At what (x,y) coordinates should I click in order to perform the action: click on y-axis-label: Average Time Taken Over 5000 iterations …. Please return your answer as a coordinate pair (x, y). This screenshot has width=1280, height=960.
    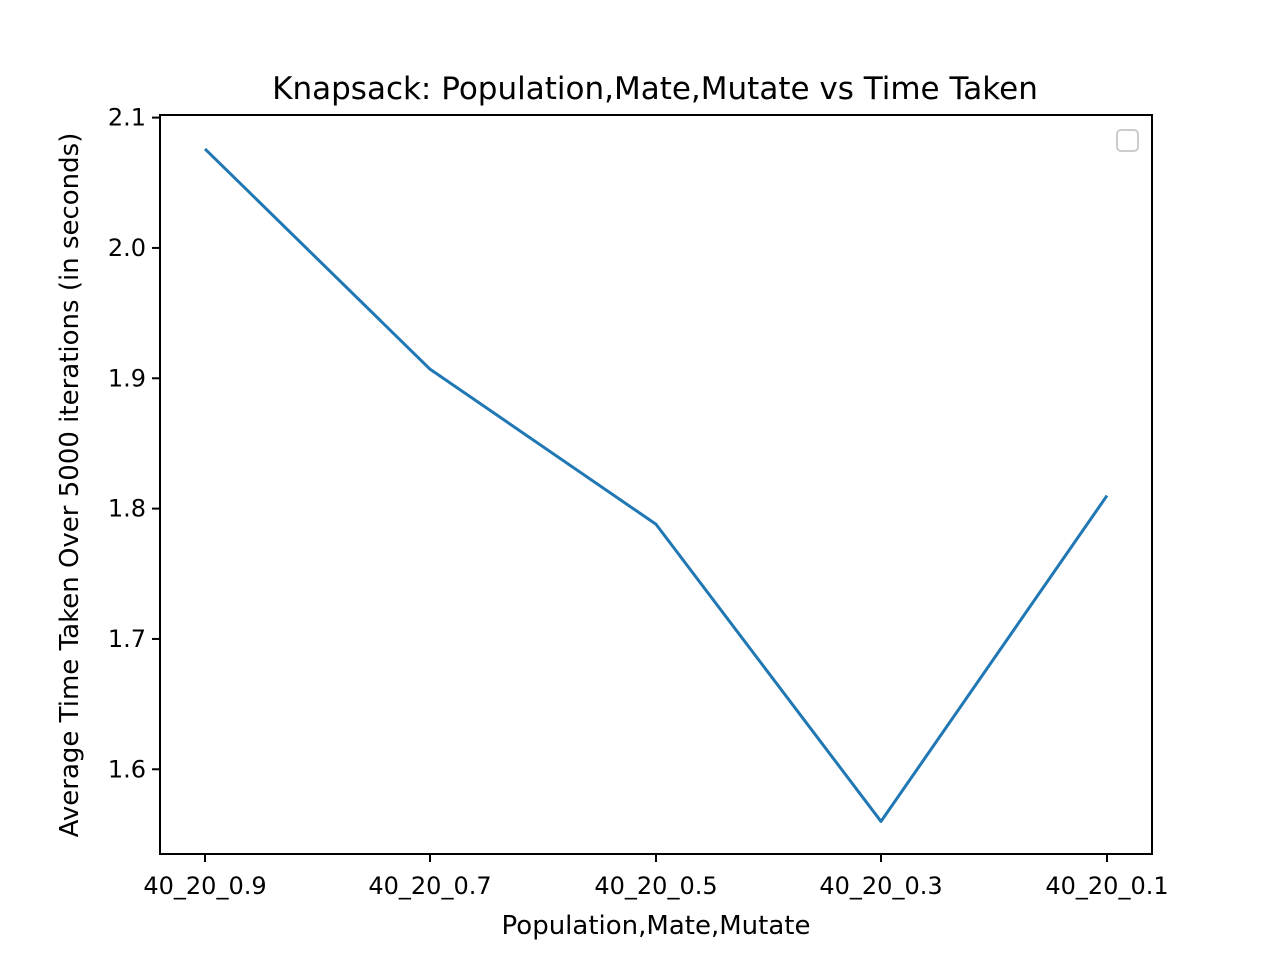
    Looking at the image, I should click on (70, 485).